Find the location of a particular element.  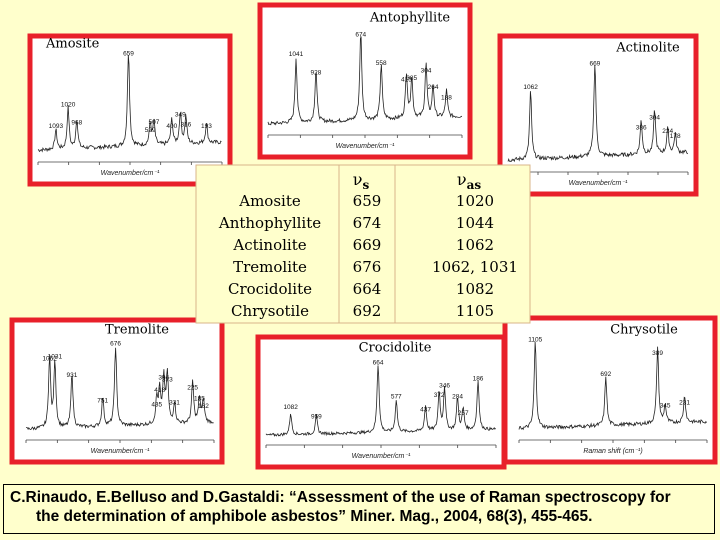

peak-label: 386 is located at coordinates (641, 127).